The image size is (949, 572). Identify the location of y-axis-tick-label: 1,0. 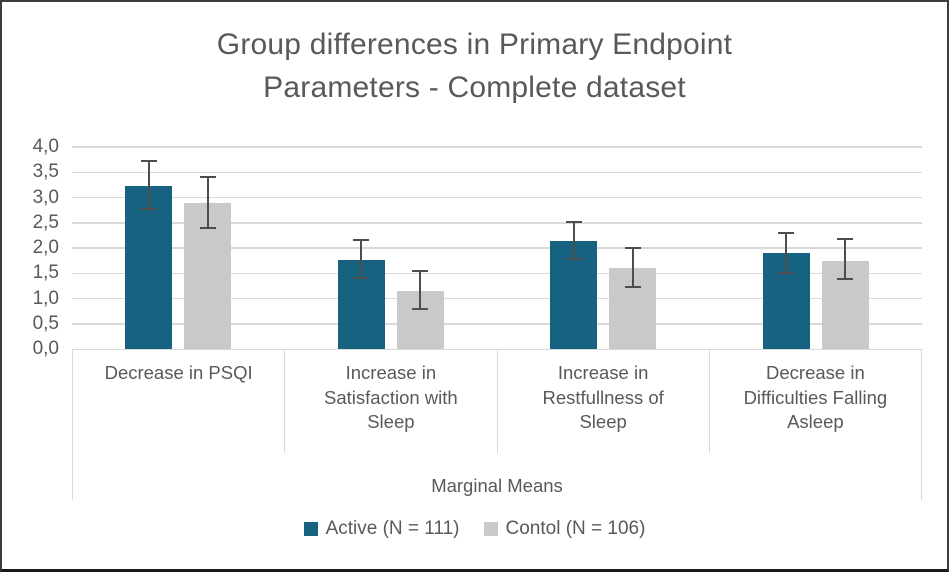
(45, 298).